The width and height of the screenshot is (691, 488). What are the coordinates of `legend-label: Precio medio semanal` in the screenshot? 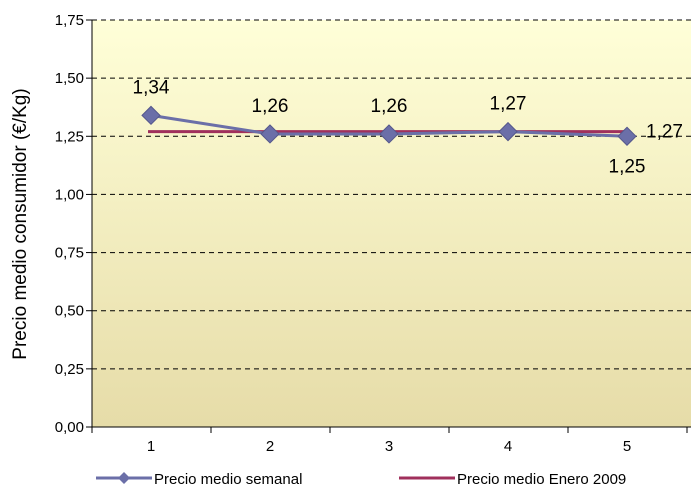 It's located at (228, 479).